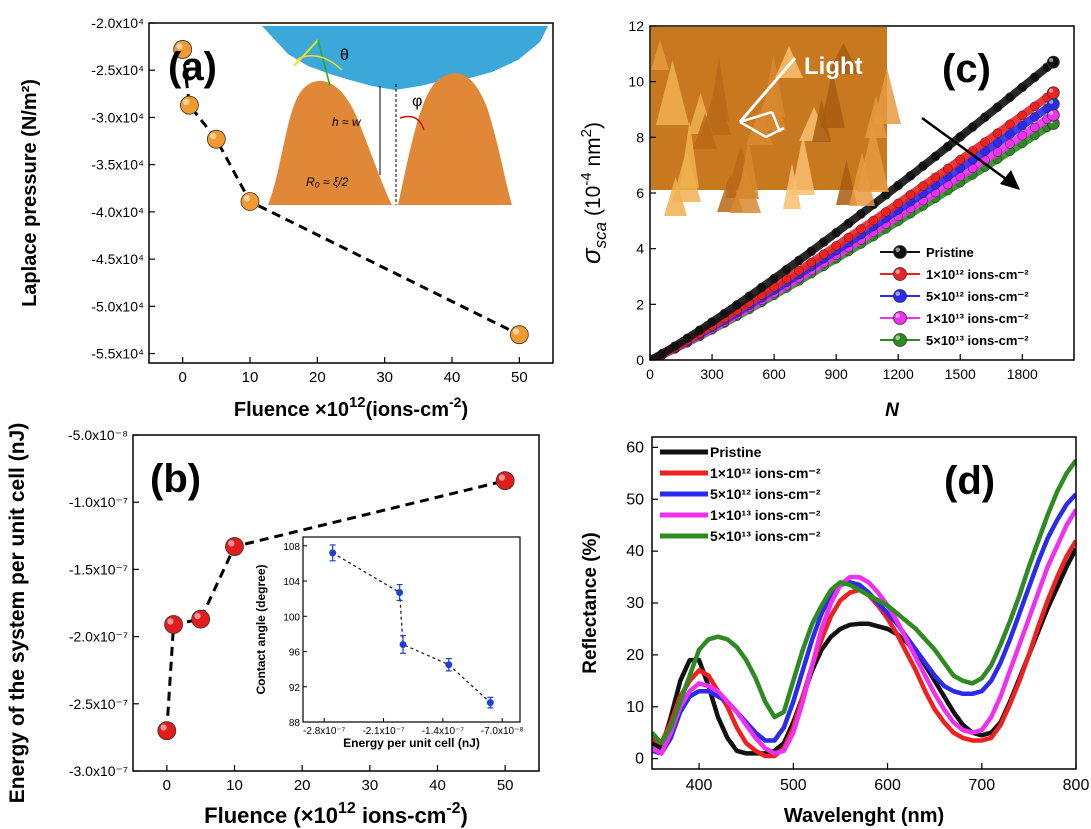  I want to click on series-end-c-0-highlight, so click(1051, 60).